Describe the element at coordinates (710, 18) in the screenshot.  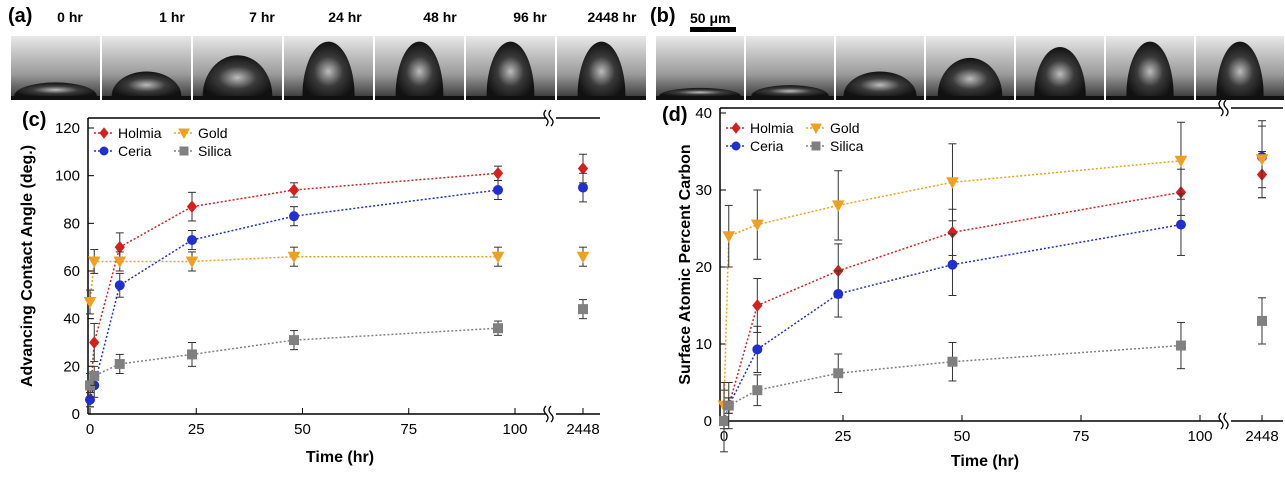
I see `scale-bar-label: 50 μm` at that location.